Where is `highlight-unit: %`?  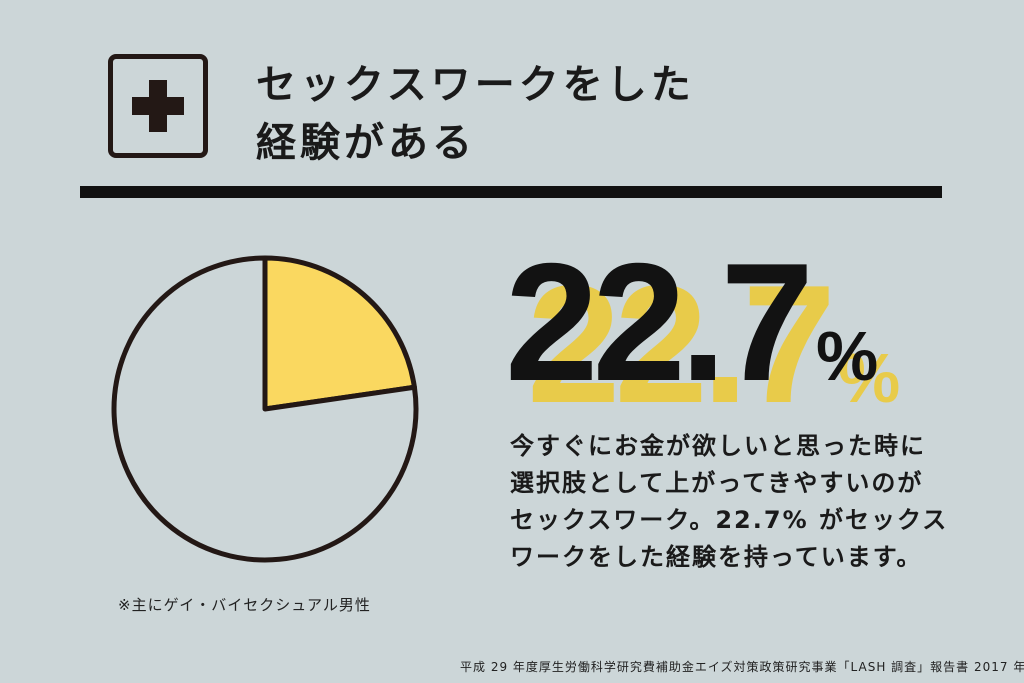 highlight-unit: % is located at coordinates (847, 356).